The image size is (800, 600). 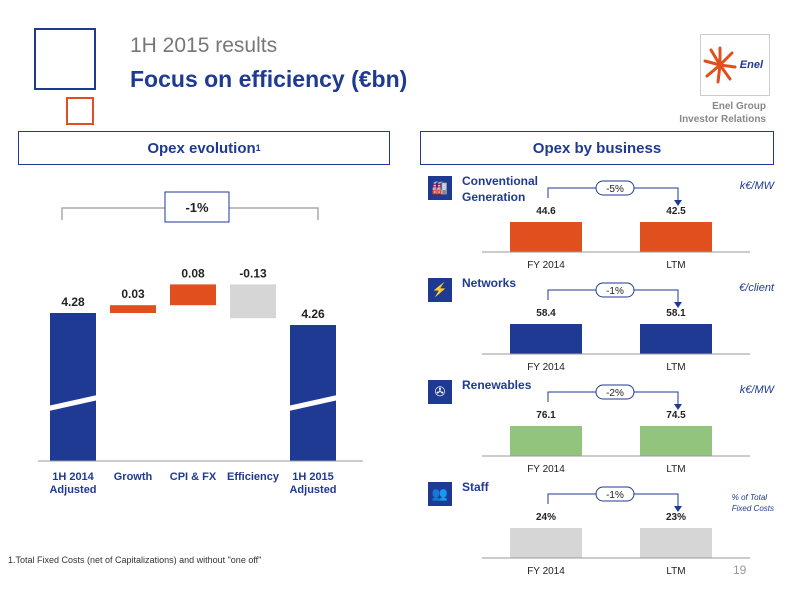 I want to click on waterfall-value-label: 4.26, so click(x=313, y=314).